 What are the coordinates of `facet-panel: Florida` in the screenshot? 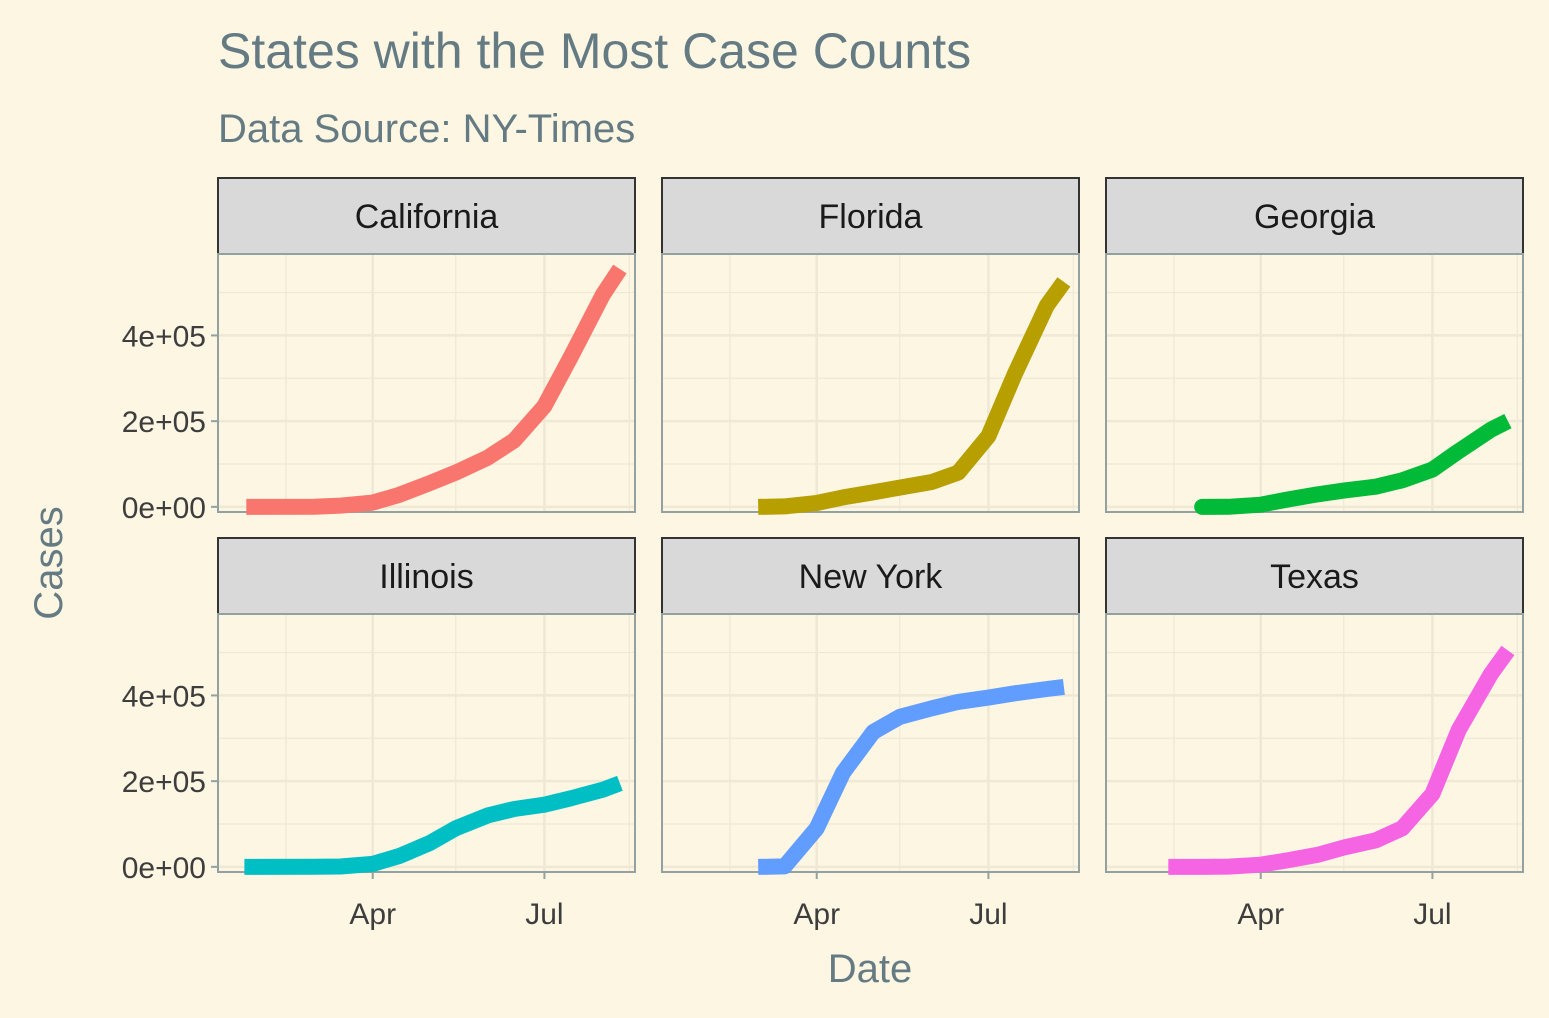 It's located at (870, 346).